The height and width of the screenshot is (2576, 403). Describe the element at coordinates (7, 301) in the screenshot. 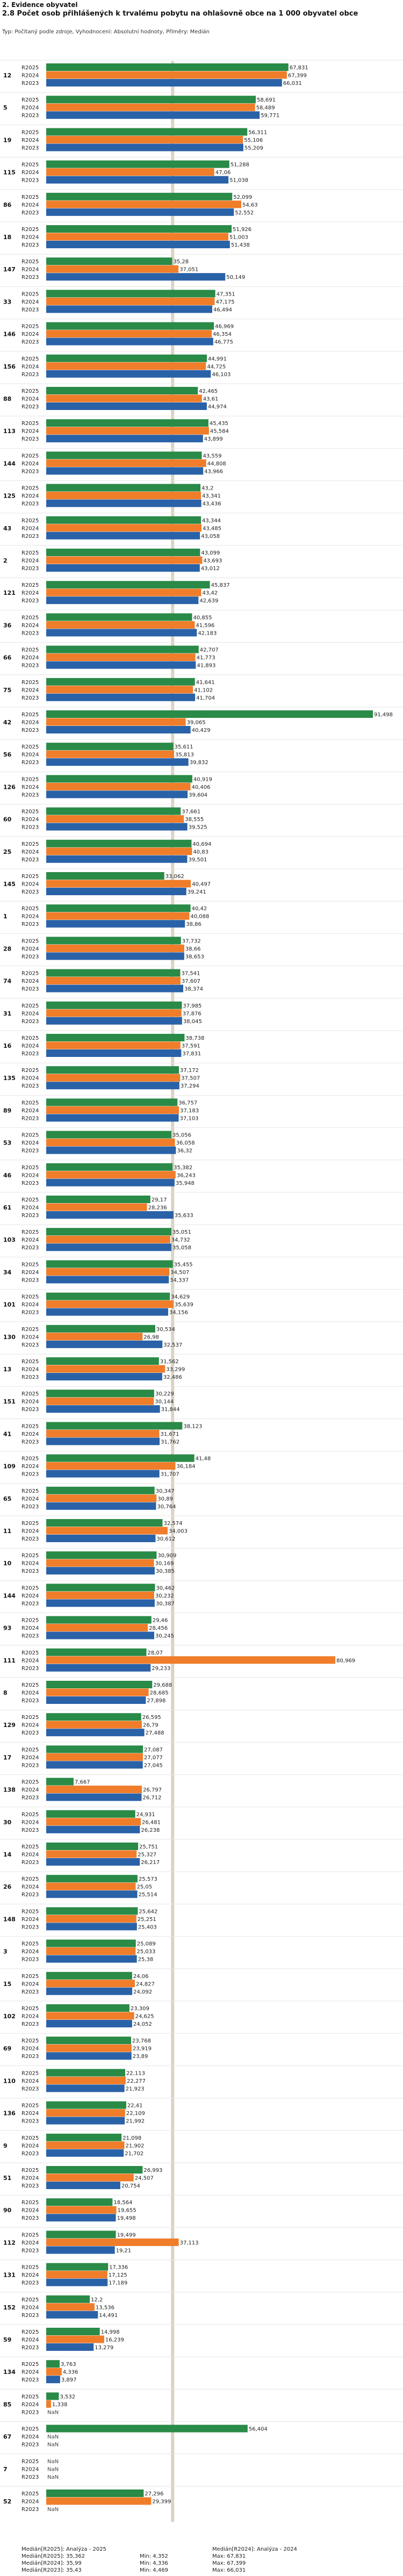

I see `category-label: 33` at that location.